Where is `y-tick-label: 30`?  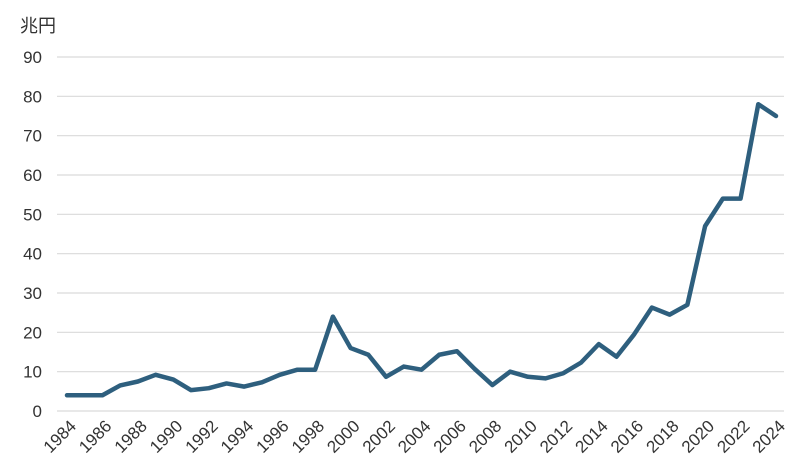 y-tick-label: 30 is located at coordinates (32, 293).